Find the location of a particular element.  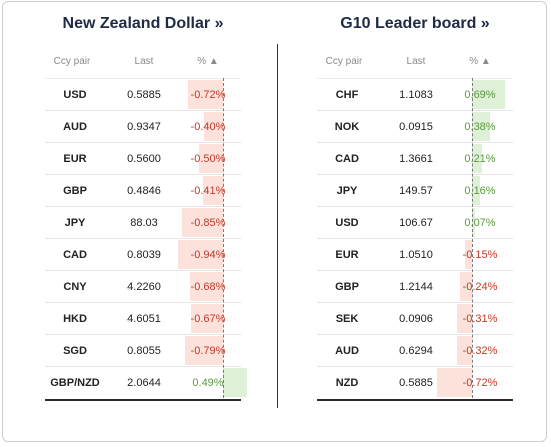

change-cell: -0.31% is located at coordinates (480, 318).